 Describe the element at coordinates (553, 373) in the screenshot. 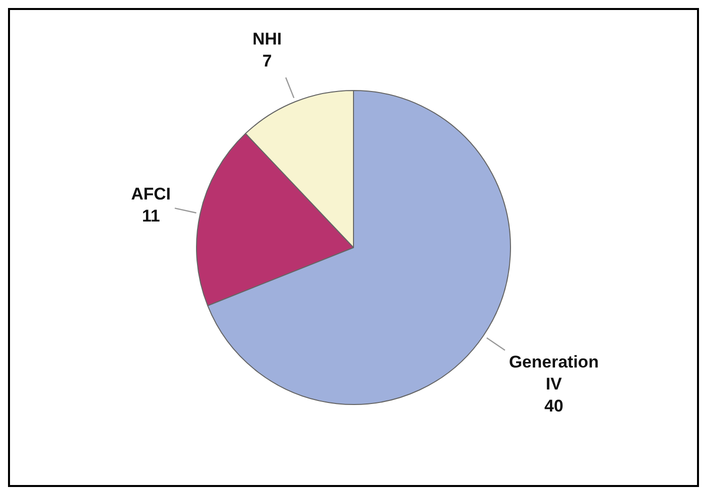

I see `slice-label: Generation IV` at that location.